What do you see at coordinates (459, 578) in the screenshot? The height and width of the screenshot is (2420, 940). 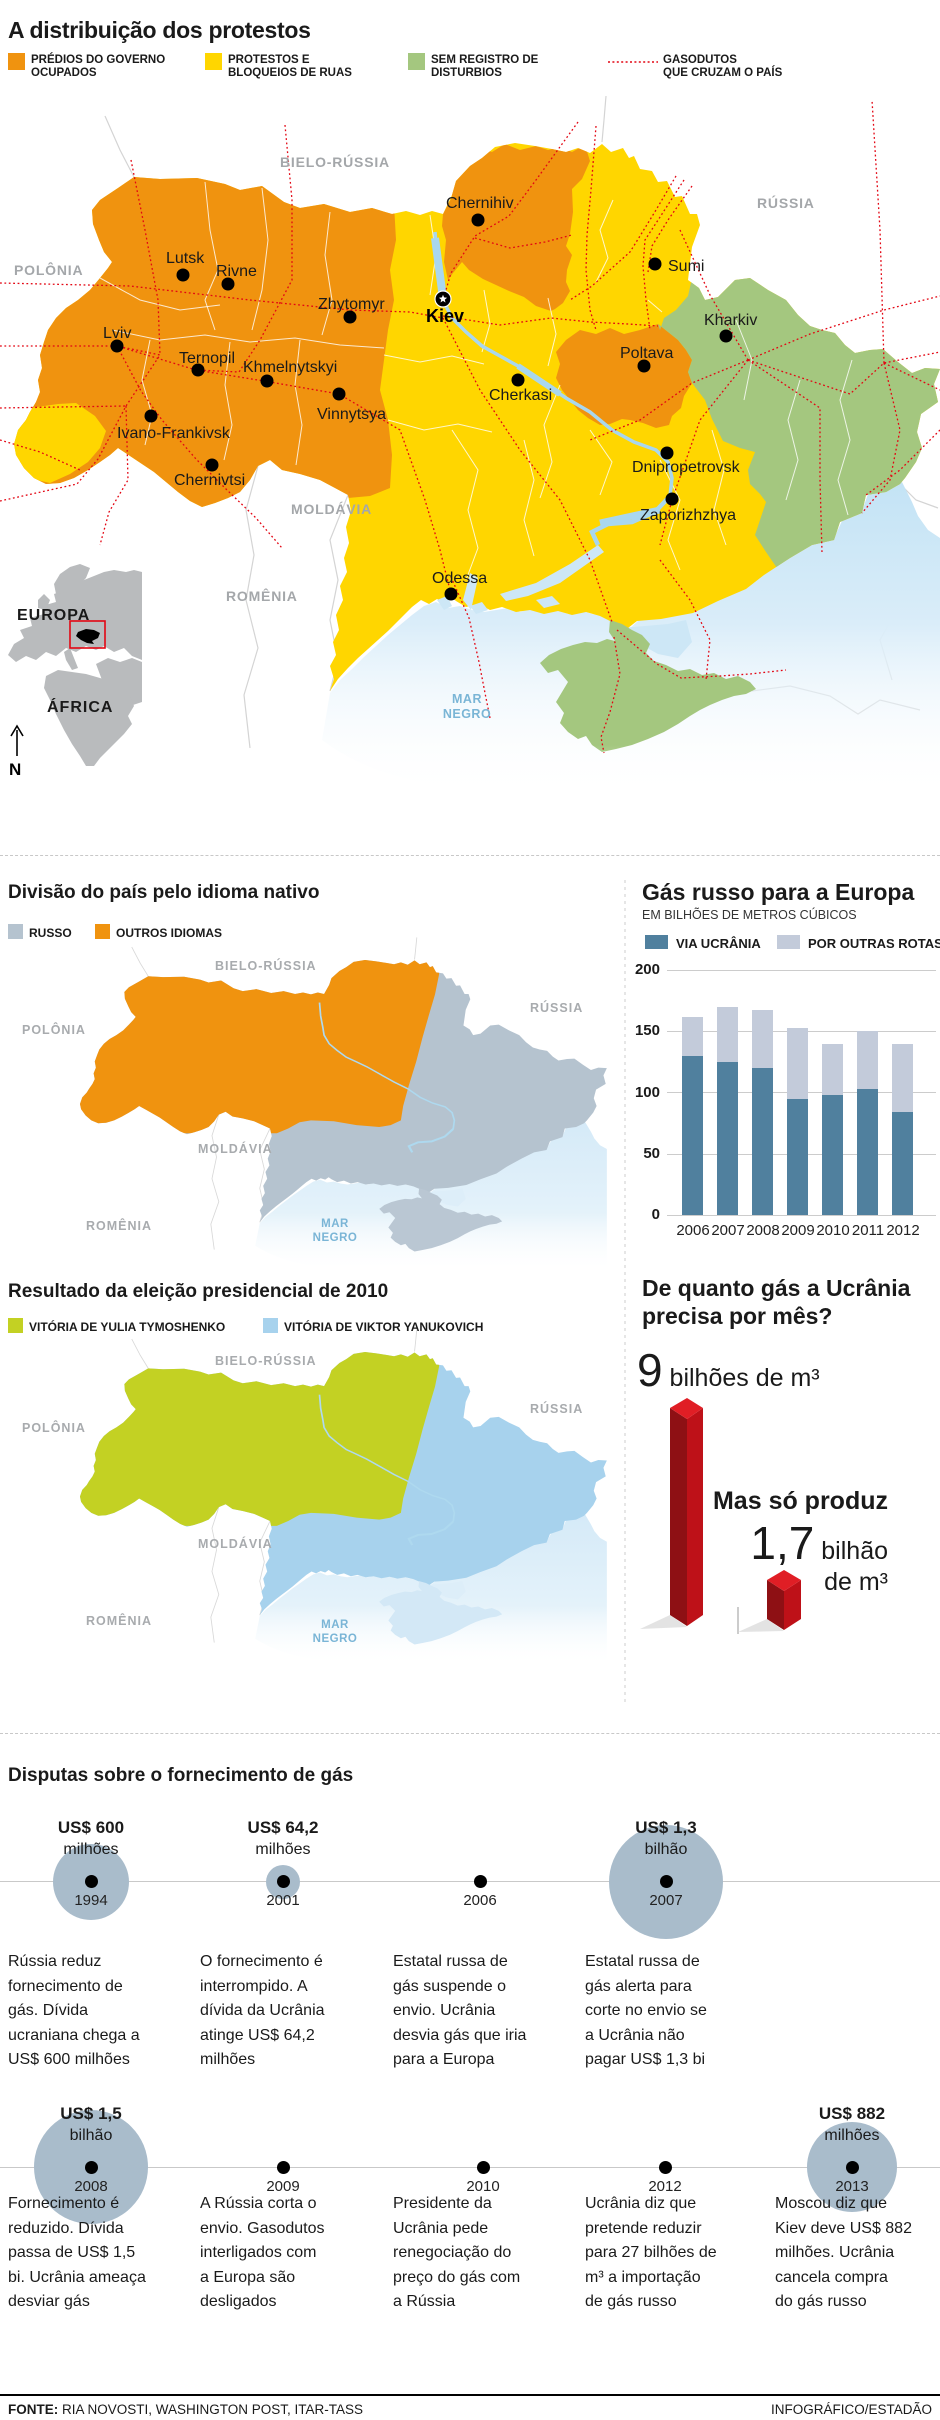 I see `svg-text: Odessa` at bounding box center [459, 578].